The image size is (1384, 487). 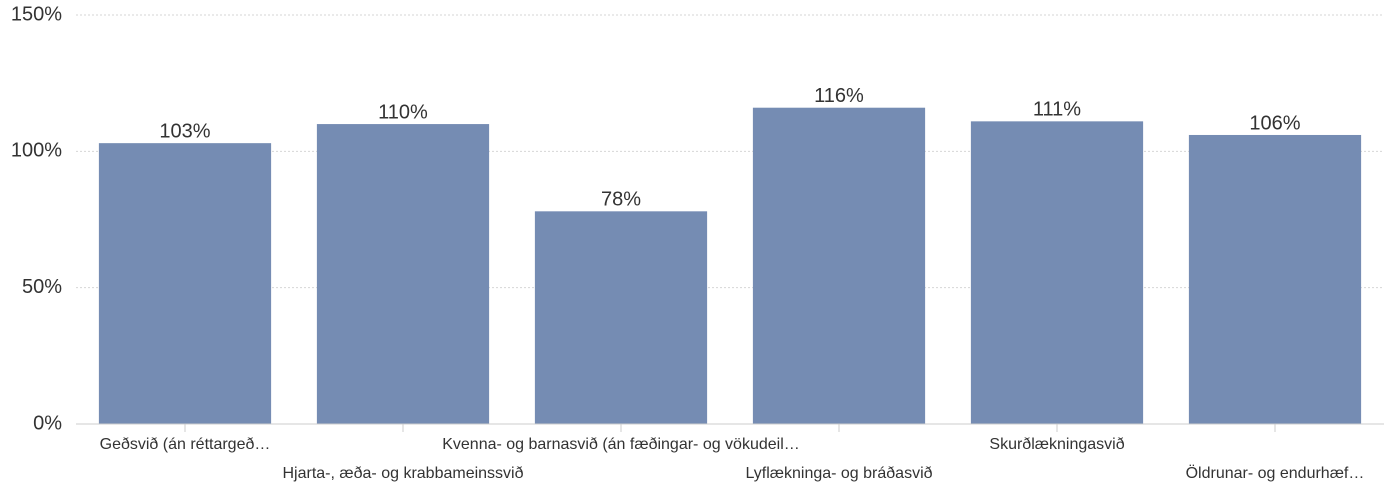 I want to click on y-tick-label: 50%, so click(x=42, y=287).